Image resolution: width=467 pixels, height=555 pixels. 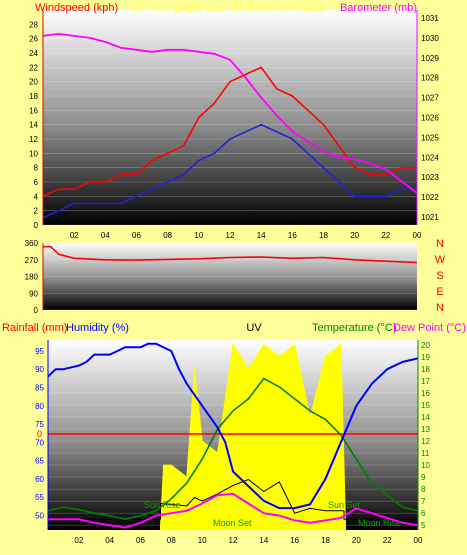 What do you see at coordinates (430, 217) in the screenshot?
I see `barometer-tick-label: 1021` at bounding box center [430, 217].